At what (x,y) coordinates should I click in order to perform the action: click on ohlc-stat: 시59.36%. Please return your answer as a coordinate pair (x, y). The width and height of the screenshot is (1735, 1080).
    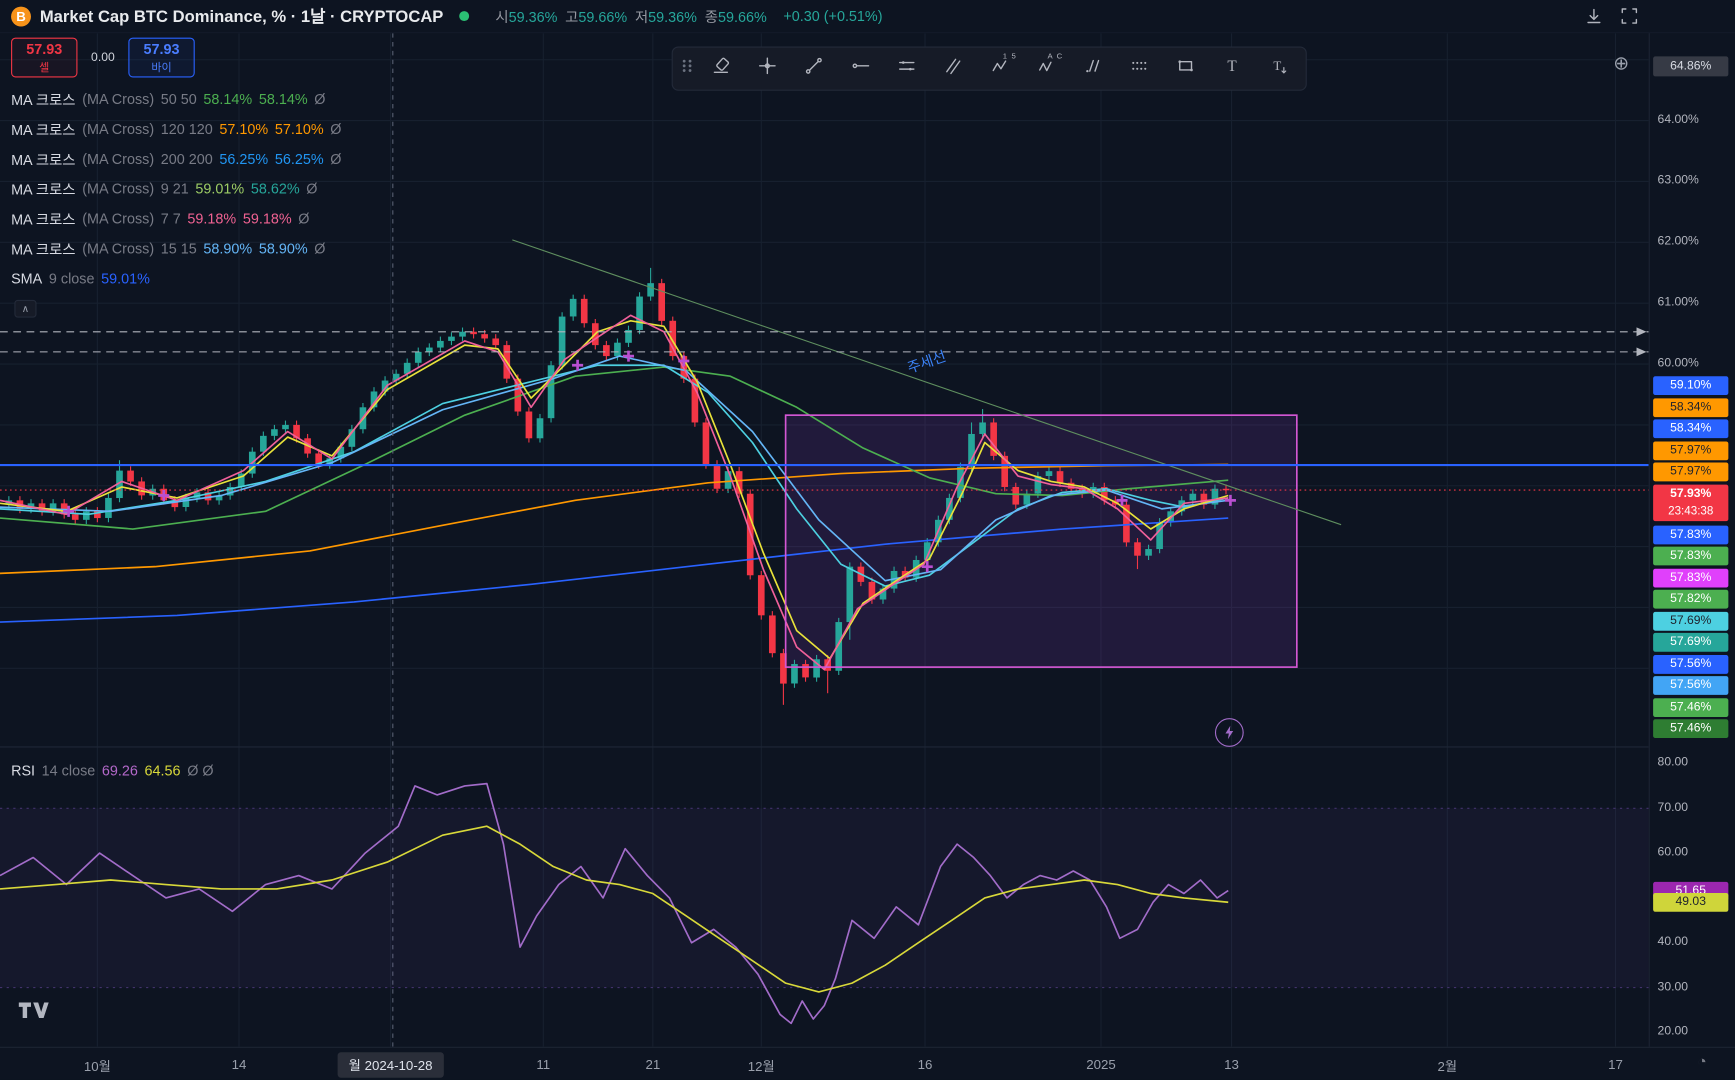
    Looking at the image, I should click on (526, 16).